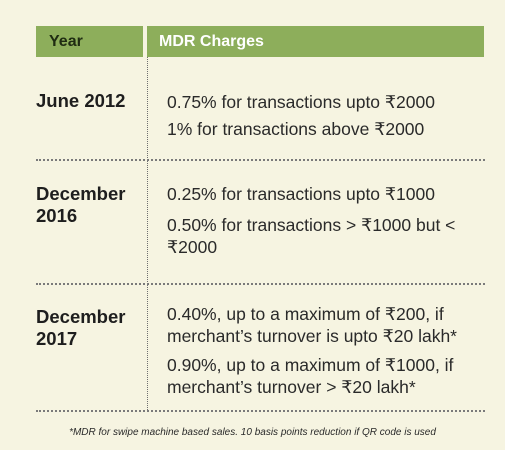 This screenshot has width=505, height=450. Describe the element at coordinates (81, 204) in the screenshot. I see `row-year: December 2016` at that location.